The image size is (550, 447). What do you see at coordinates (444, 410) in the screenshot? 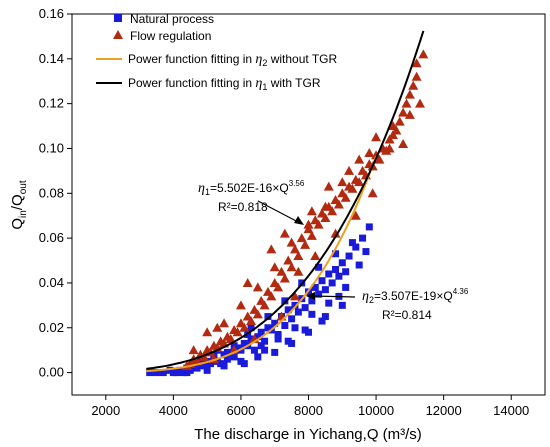
I see `x-tick-label: 12000` at bounding box center [444, 410].